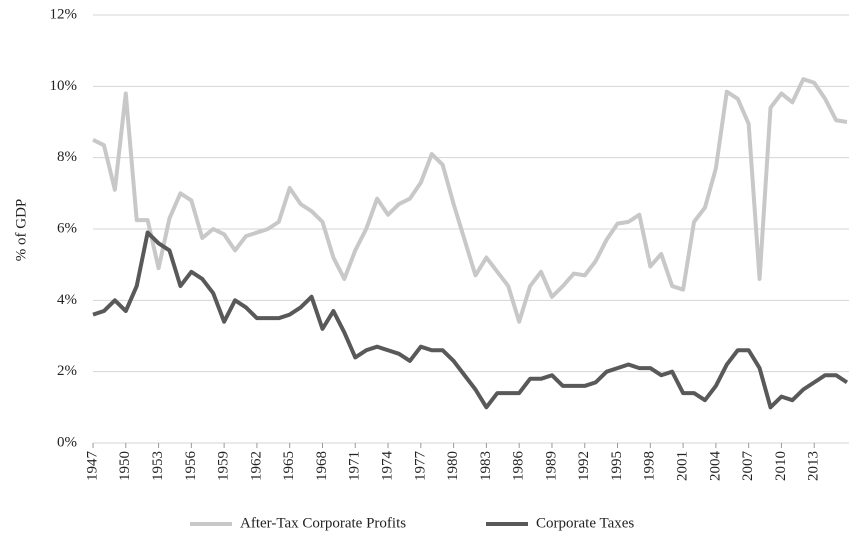  Describe the element at coordinates (125, 466) in the screenshot. I see `x-tick-label: 1950` at that location.